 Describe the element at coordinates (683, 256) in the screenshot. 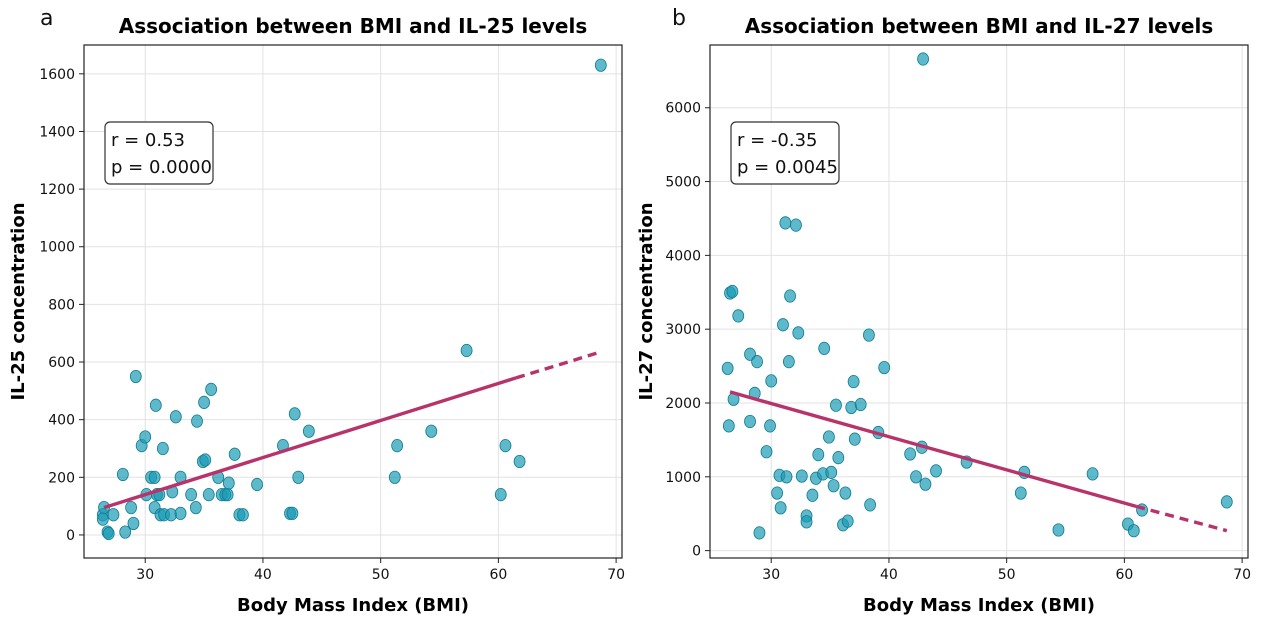

I see `y-tick-label: 4000` at that location.